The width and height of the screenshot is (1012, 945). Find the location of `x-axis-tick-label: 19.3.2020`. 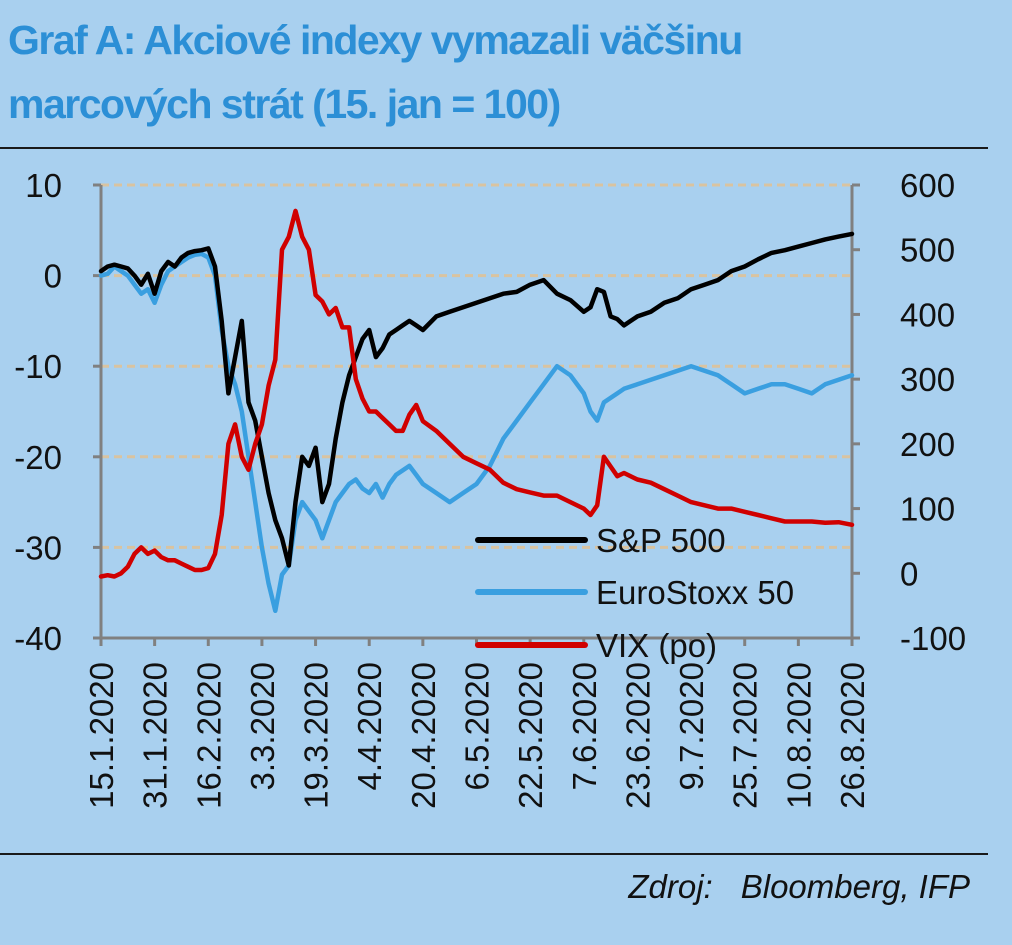

x-axis-tick-label: 19.3.2020 is located at coordinates (316, 735).